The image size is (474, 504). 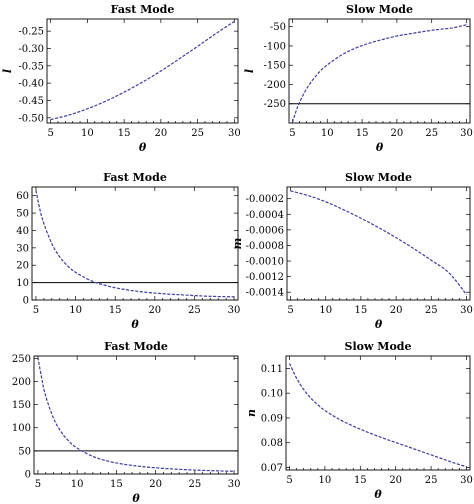 I want to click on y-tick-label: -250, so click(x=275, y=104).